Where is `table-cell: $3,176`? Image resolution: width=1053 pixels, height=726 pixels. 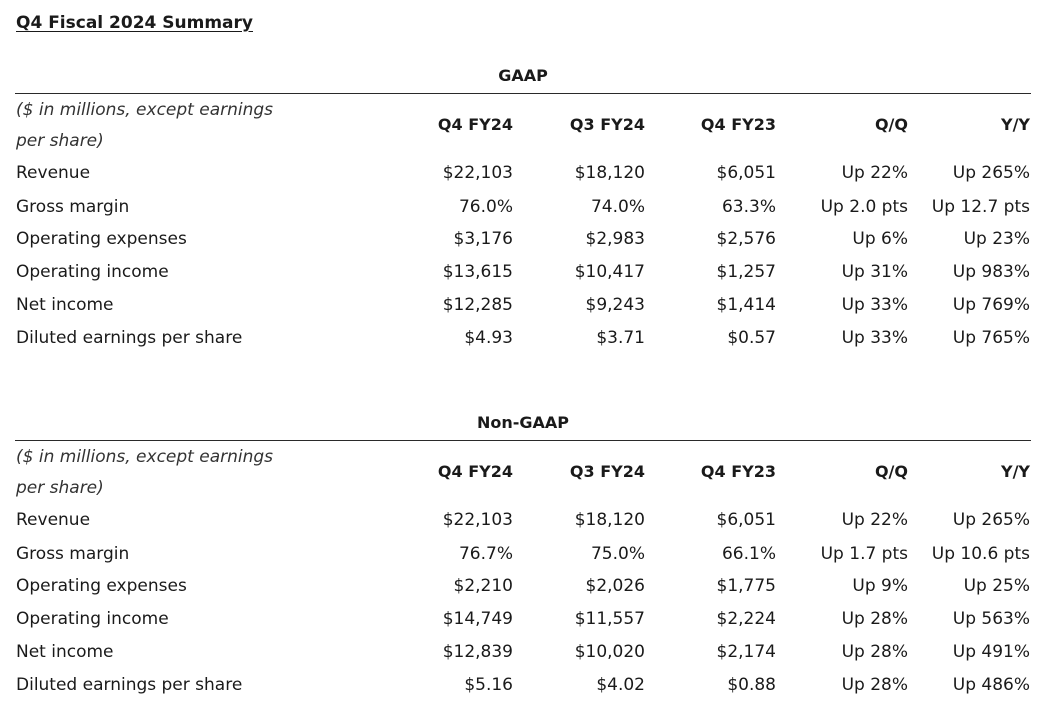 table-cell: $3,176 is located at coordinates (483, 239).